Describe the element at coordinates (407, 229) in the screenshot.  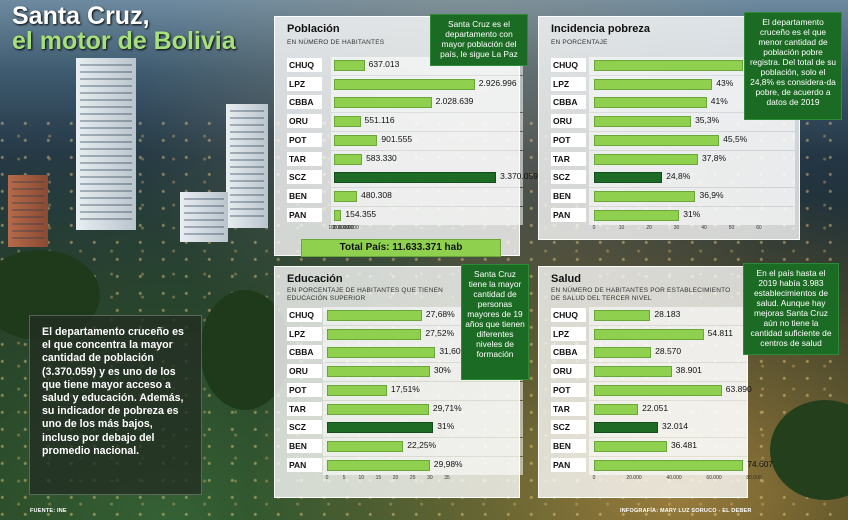
I see `poblacion-x-axis-ticks: 0 100.0000 200.0000 300.0000` at that location.